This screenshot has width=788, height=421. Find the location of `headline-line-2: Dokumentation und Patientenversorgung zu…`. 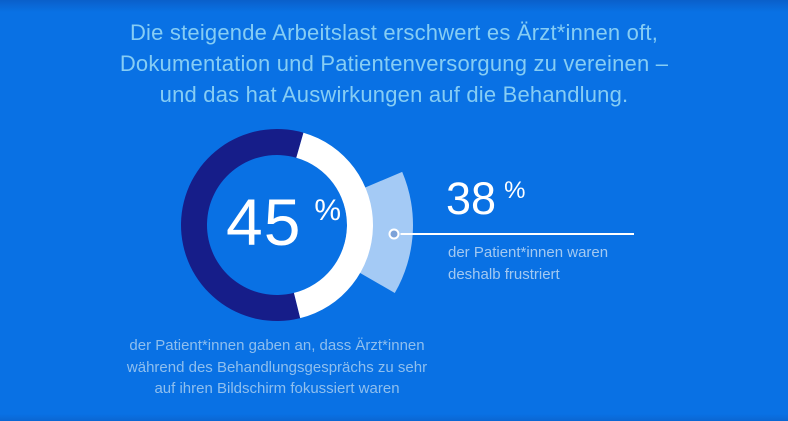

headline-line-2: Dokumentation und Patientenversorgung zu… is located at coordinates (394, 63).